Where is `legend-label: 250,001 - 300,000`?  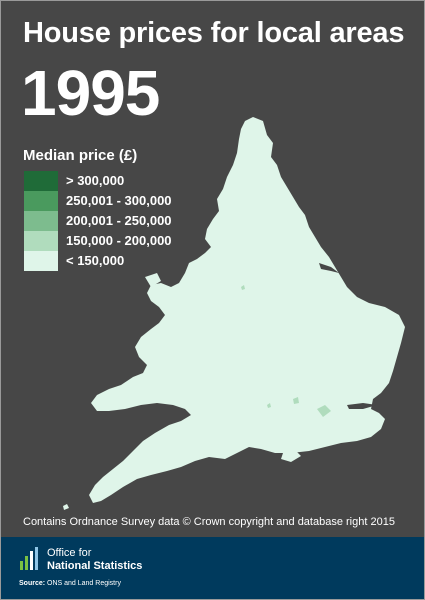
legend-label: 250,001 - 300,000 is located at coordinates (119, 200).